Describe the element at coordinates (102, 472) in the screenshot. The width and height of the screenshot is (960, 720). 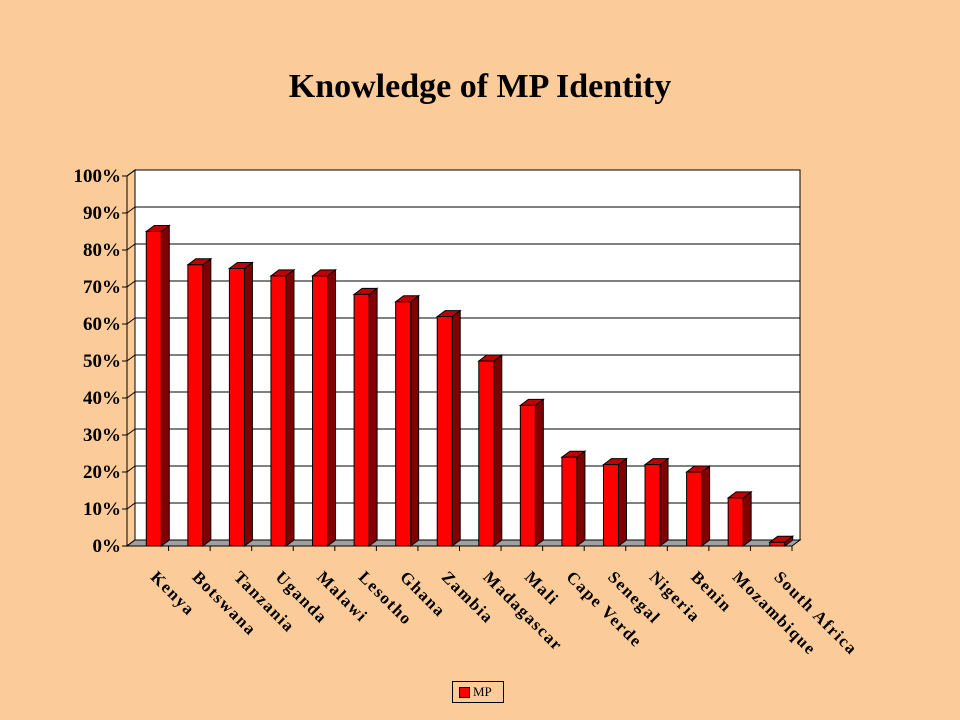
I see `y-tick-label: 20%` at that location.